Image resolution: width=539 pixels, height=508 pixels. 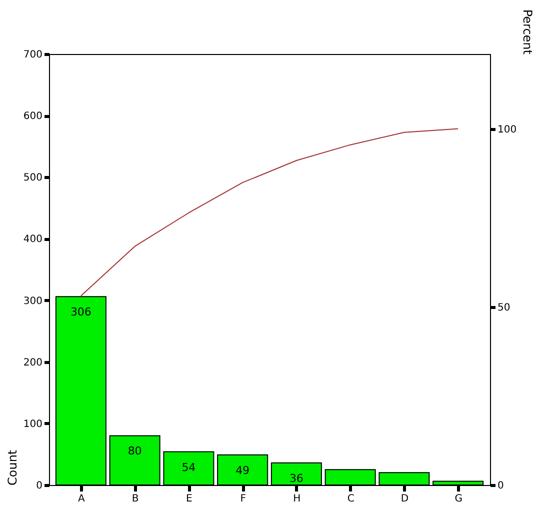 What do you see at coordinates (243, 499) in the screenshot?
I see `x-tick-label: F` at bounding box center [243, 499].